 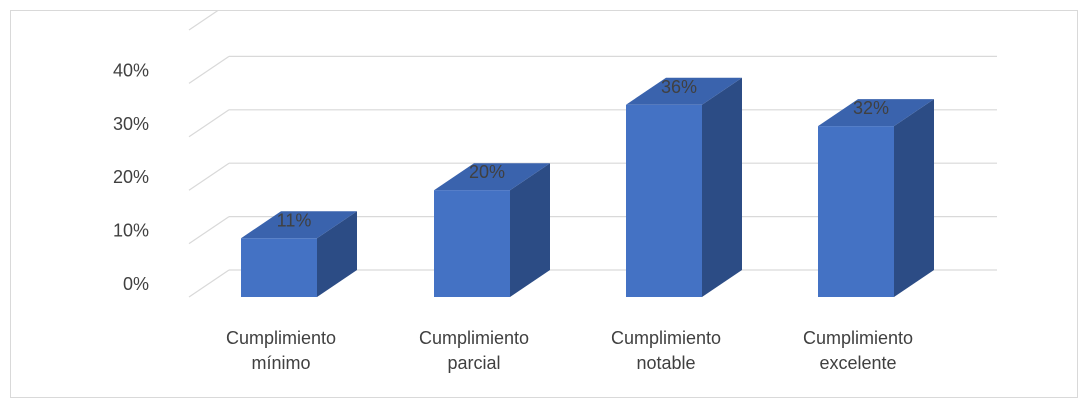 I want to click on data-label: 20%, so click(x=487, y=172).